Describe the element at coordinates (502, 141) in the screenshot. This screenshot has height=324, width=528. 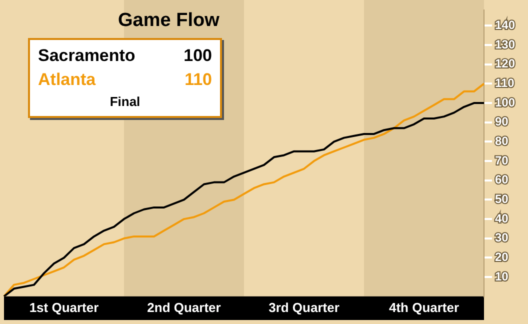
I see `y-tick-label: 80` at that location.